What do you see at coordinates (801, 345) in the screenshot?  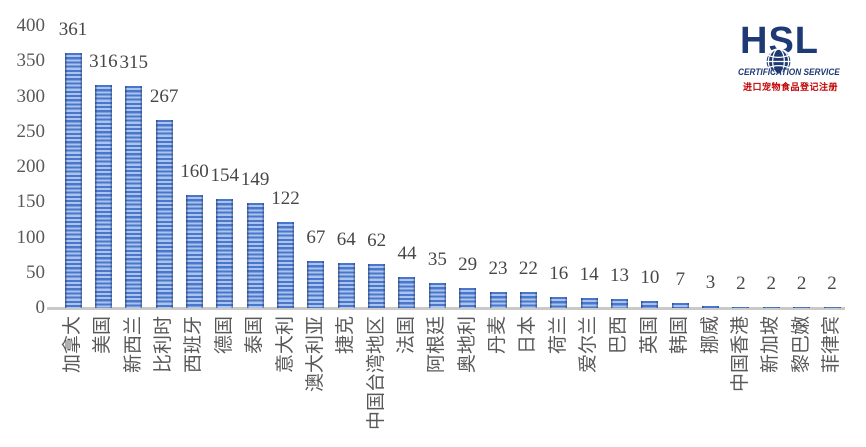 I see `x-axis-label: 黎巴嫩` at bounding box center [801, 345].